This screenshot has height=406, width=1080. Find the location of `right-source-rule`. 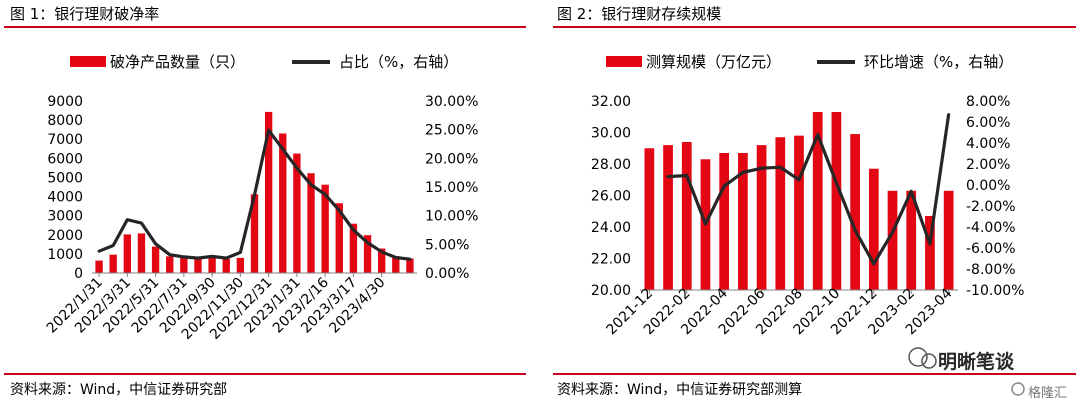

right-source-rule is located at coordinates (814, 374).